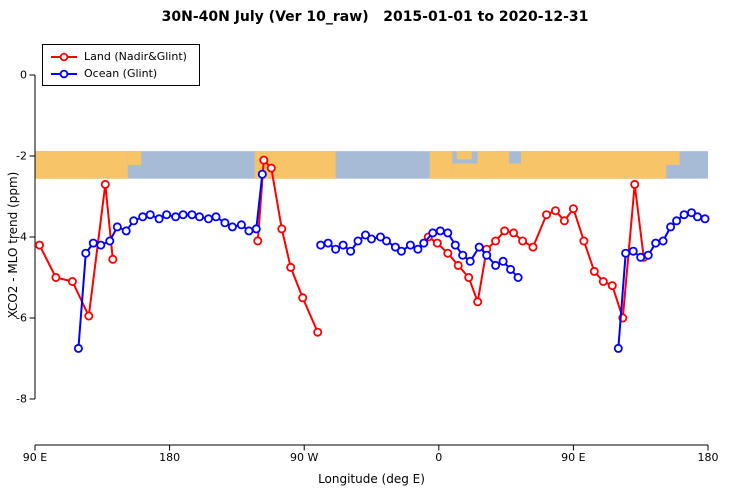 The height and width of the screenshot is (500, 750). I want to click on legend-item-ocean: Ocean (Glint), so click(118, 73).